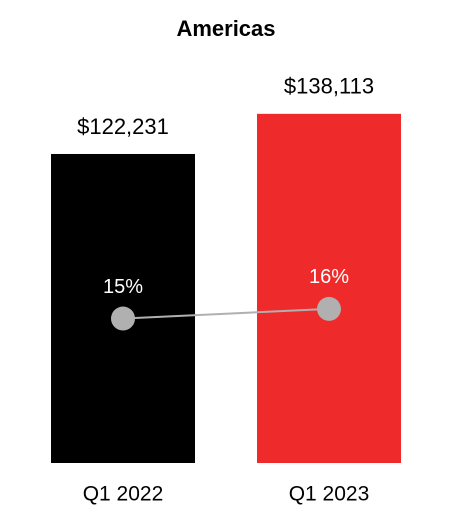  I want to click on x-tick-label: Q1 2022, so click(123, 494).